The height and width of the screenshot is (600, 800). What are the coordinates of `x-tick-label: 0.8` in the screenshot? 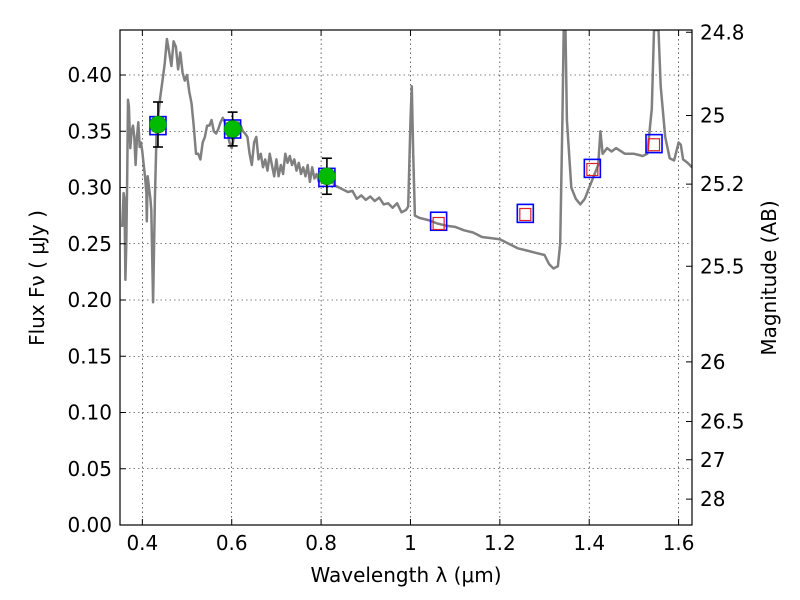 It's located at (321, 543).